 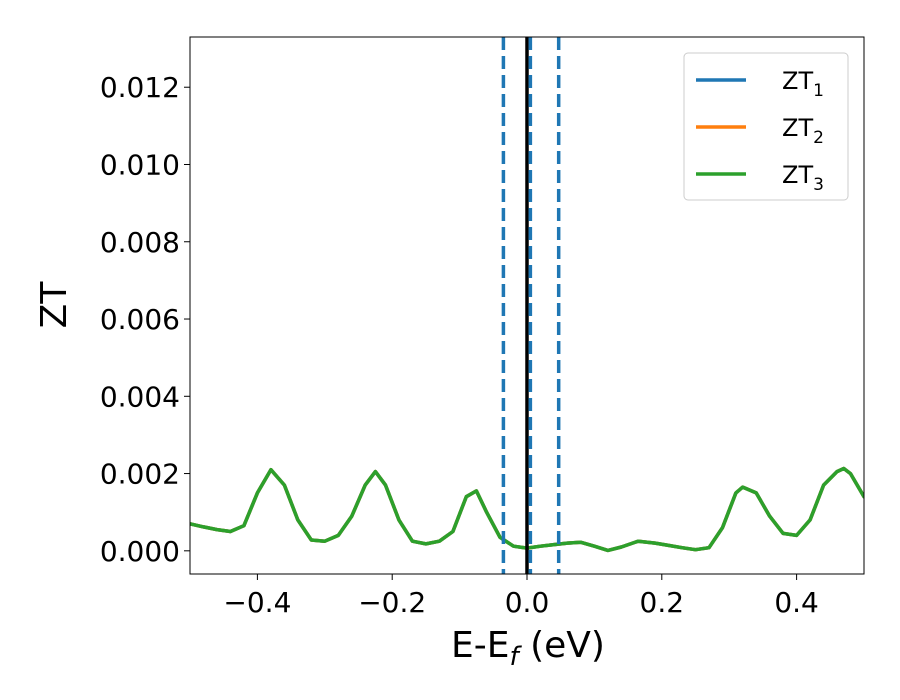 I want to click on legend-label-zt2: ZT2, so click(x=803, y=131).